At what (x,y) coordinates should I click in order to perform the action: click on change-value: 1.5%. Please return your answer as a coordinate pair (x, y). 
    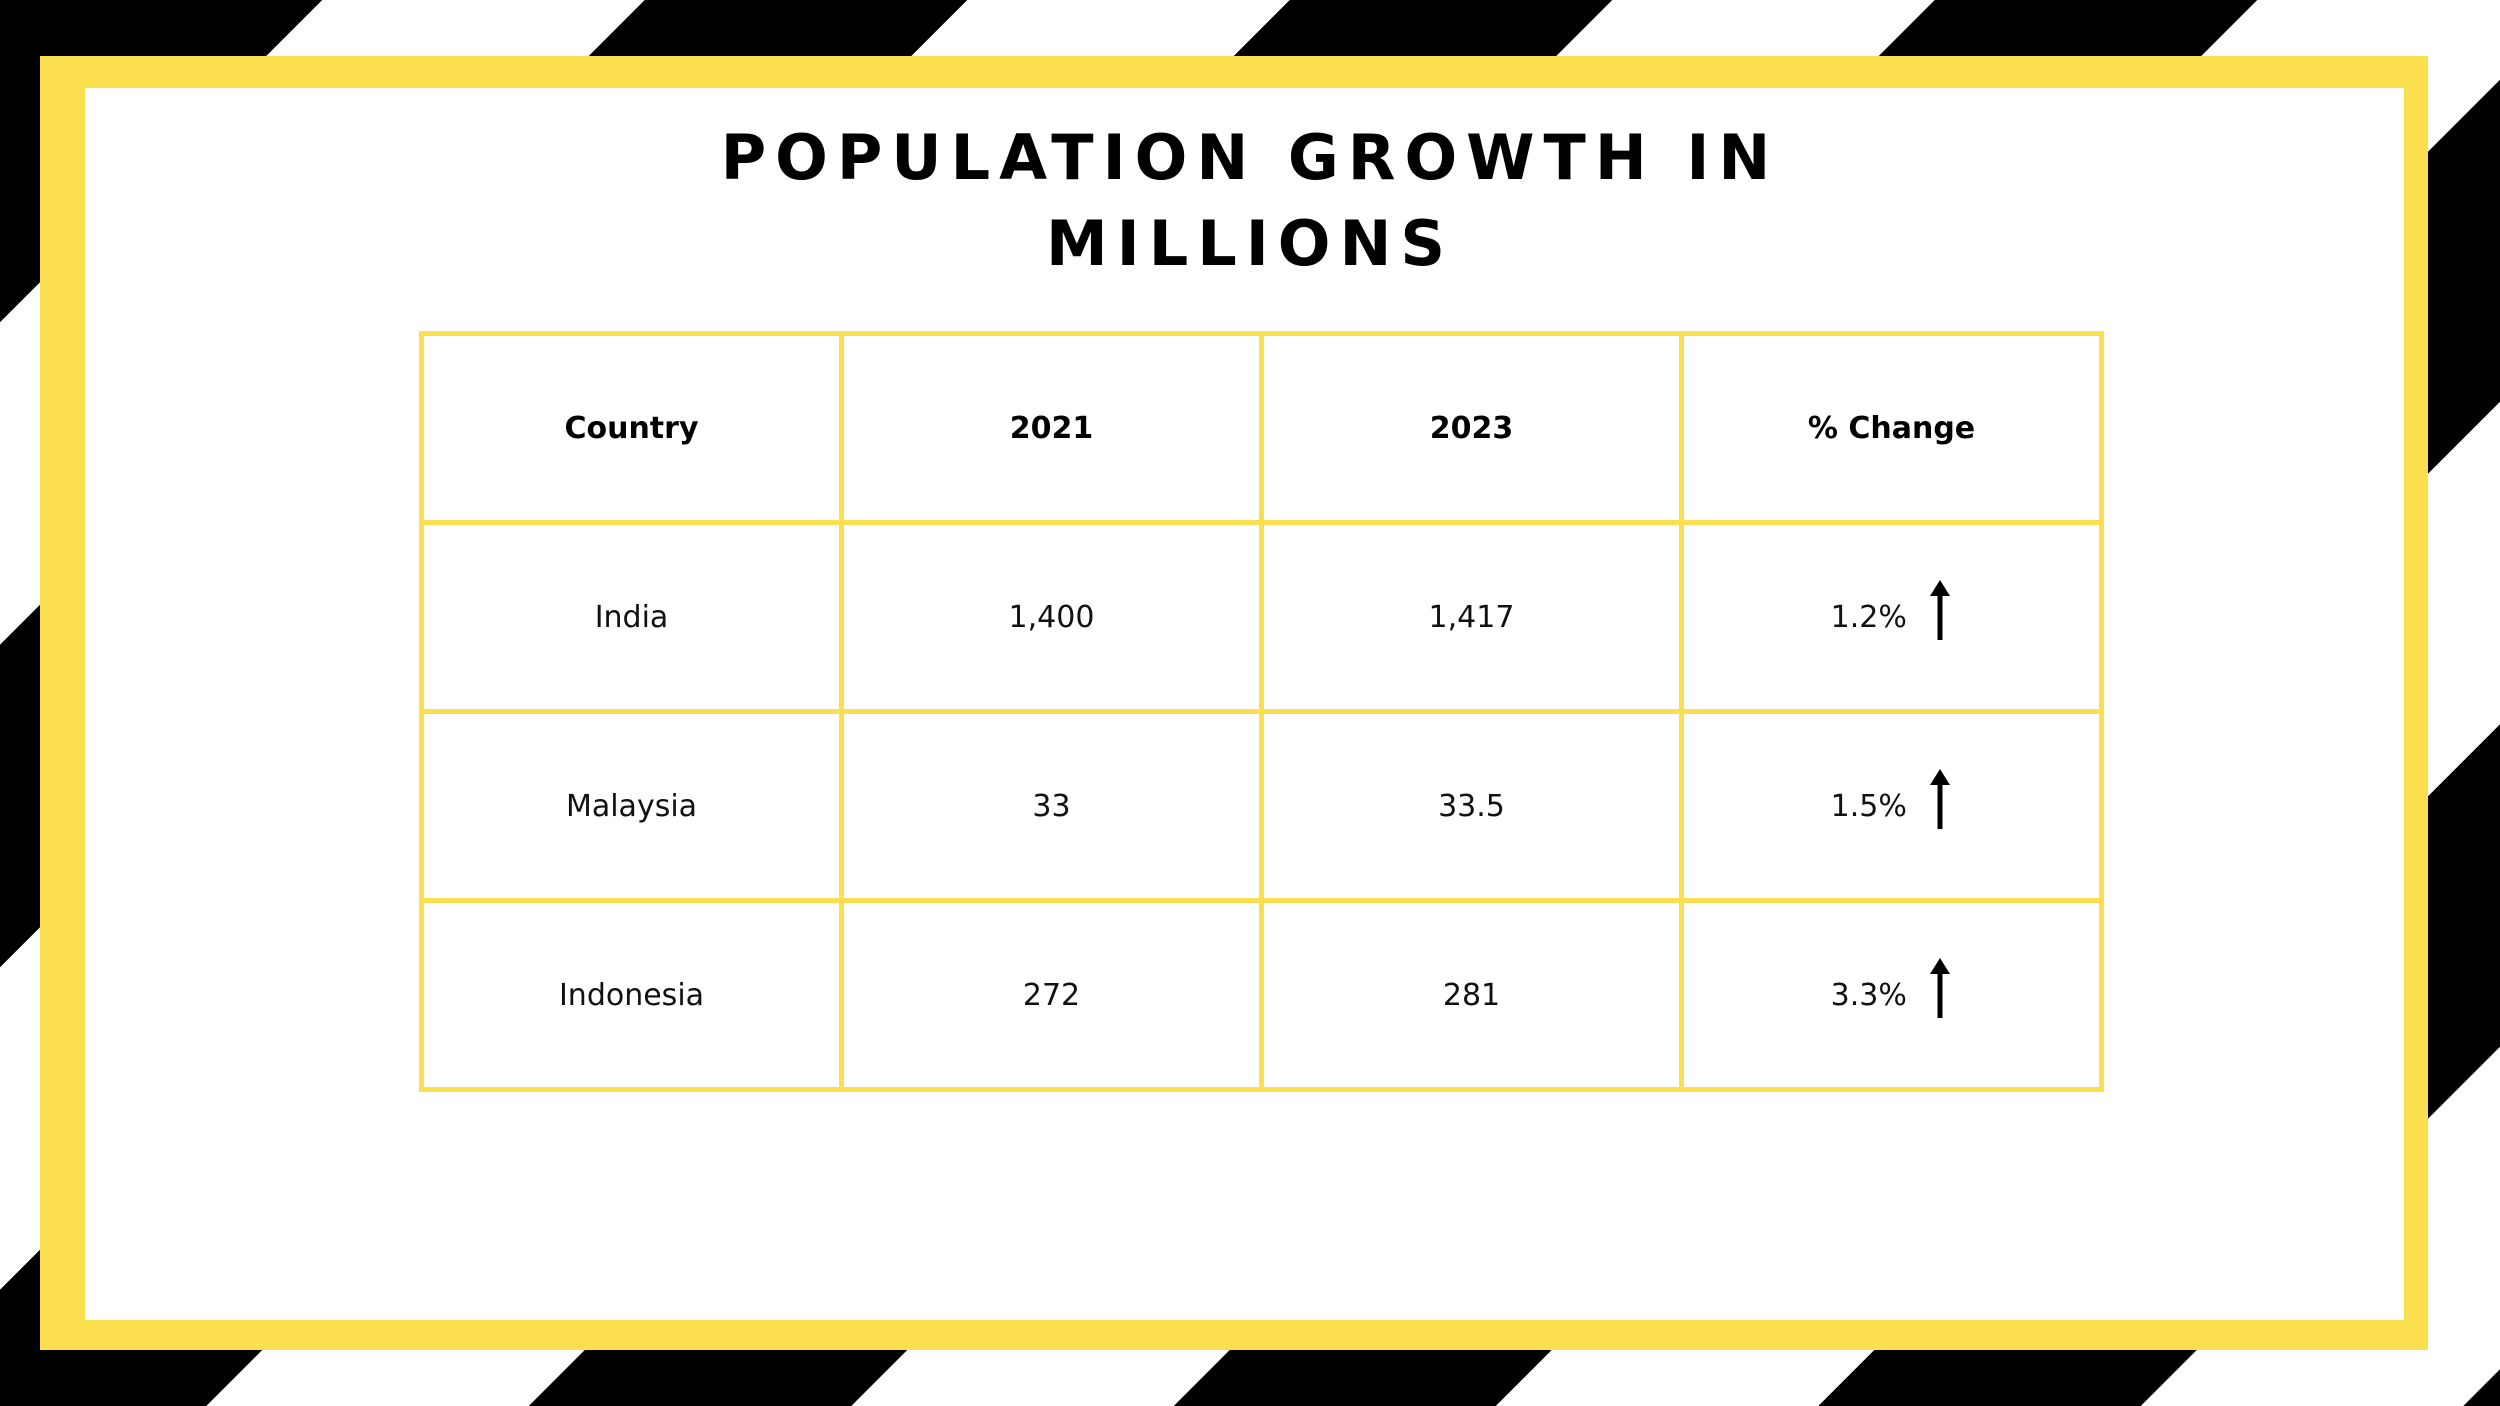
    Looking at the image, I should click on (1868, 806).